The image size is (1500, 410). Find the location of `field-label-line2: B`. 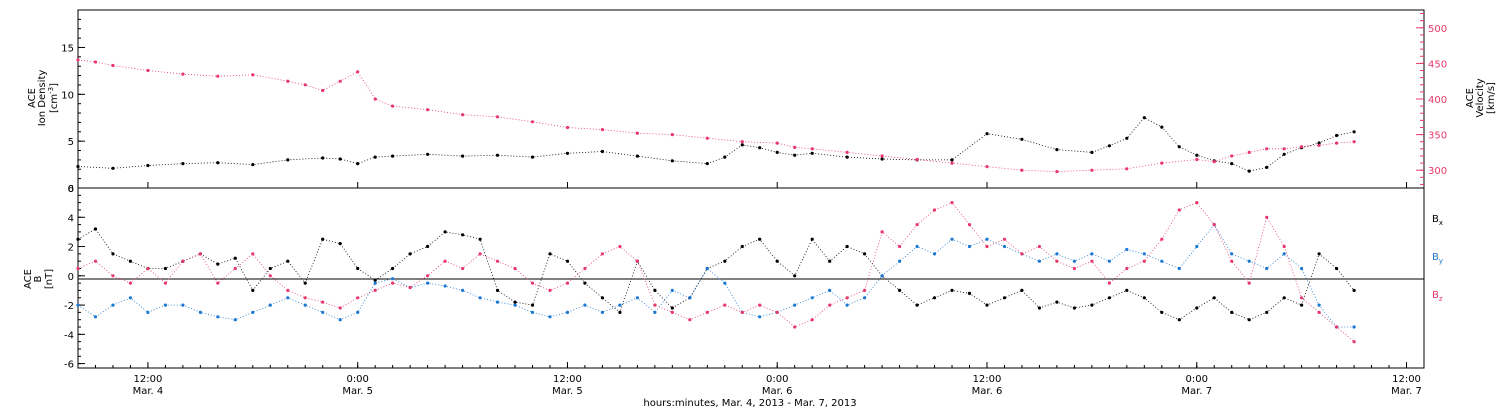

field-label-line2: B is located at coordinates (38, 278).